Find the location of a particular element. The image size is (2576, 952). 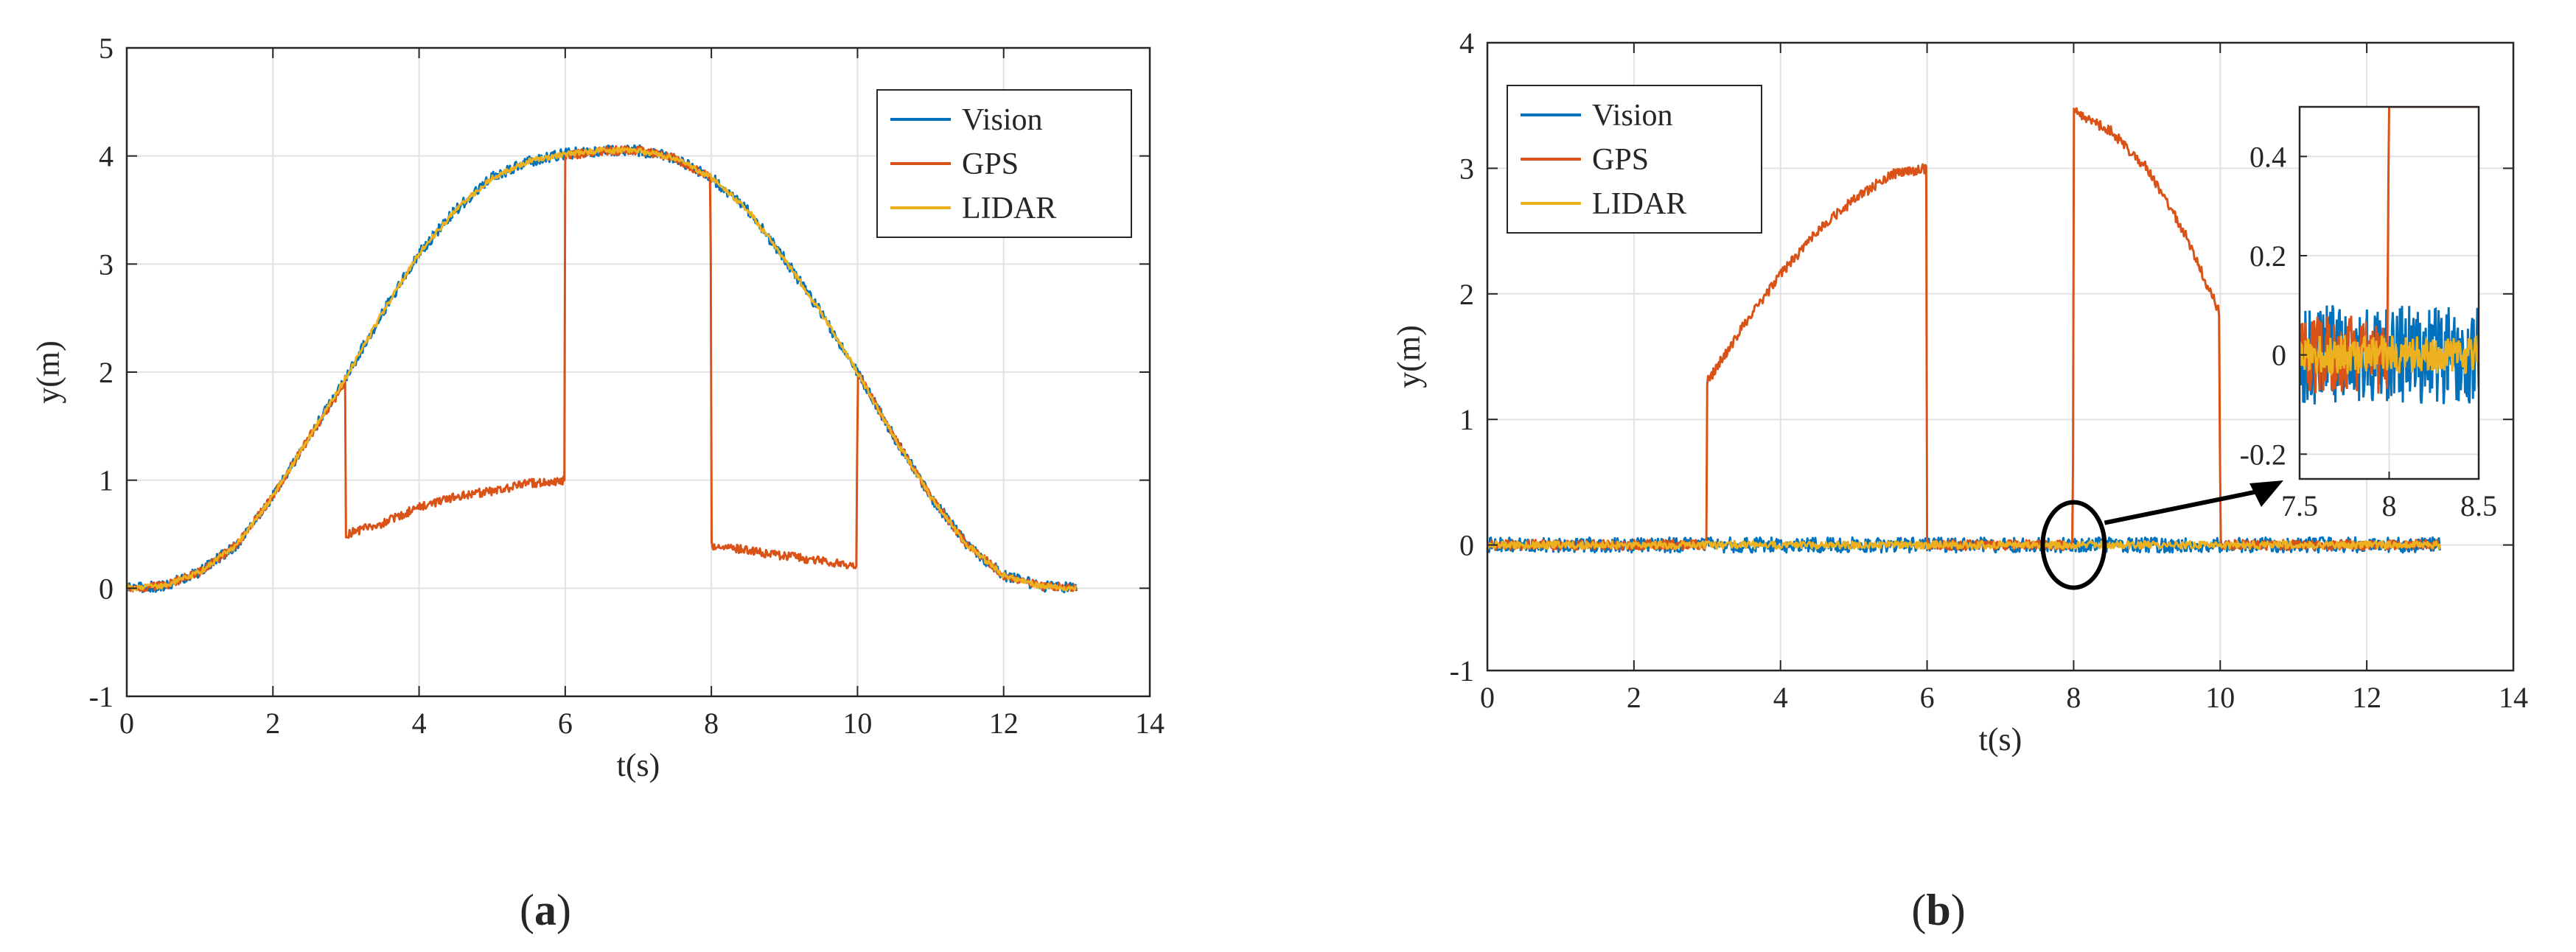

panel-label-a-letter: a is located at coordinates (545, 910).